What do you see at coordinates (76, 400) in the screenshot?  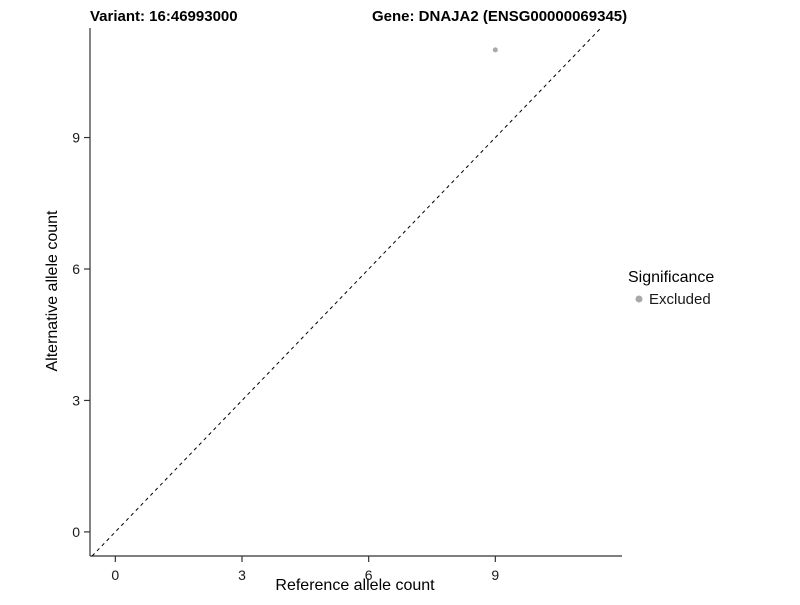 I see `y-tick-label: 3` at bounding box center [76, 400].